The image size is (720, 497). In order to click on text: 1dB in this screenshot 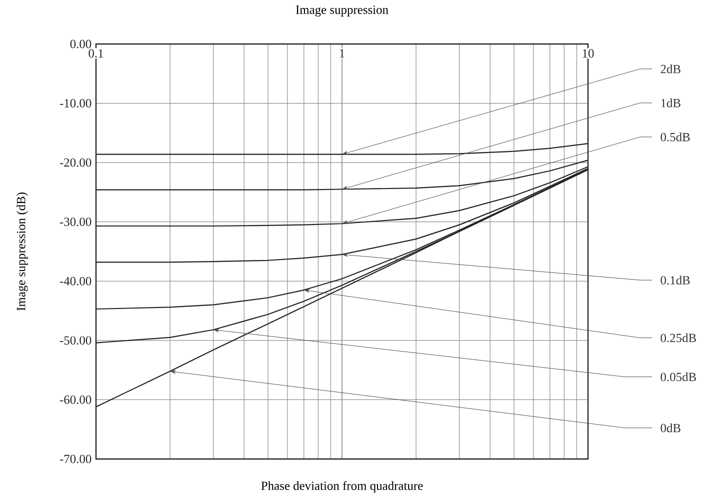, I will do `click(670, 103)`.